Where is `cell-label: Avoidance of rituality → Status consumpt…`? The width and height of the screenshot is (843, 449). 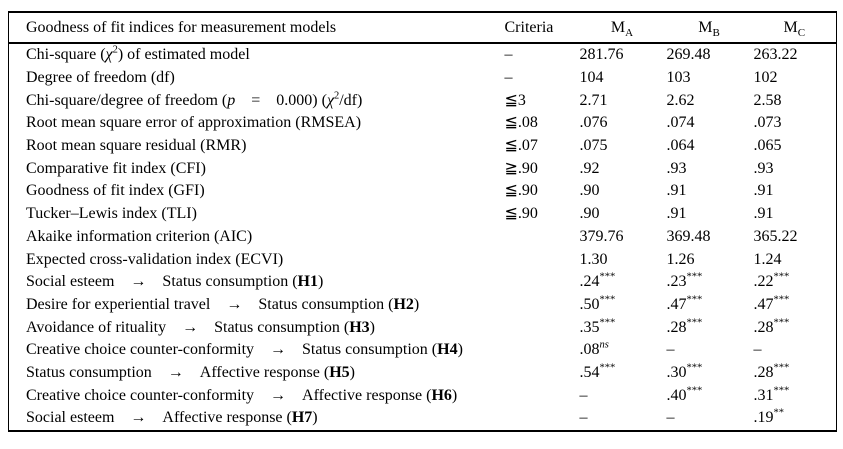
cell-label: Avoidance of rituality → Status consumpt… is located at coordinates (200, 327).